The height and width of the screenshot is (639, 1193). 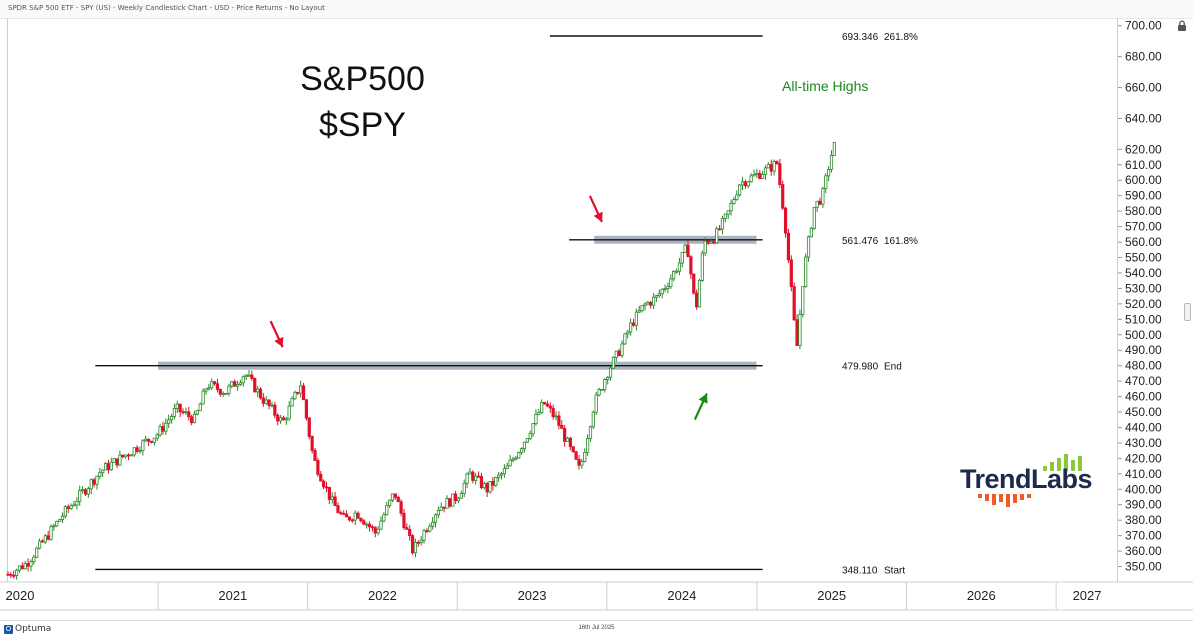 I want to click on y-tick-label: 610.00, so click(x=1143, y=165).